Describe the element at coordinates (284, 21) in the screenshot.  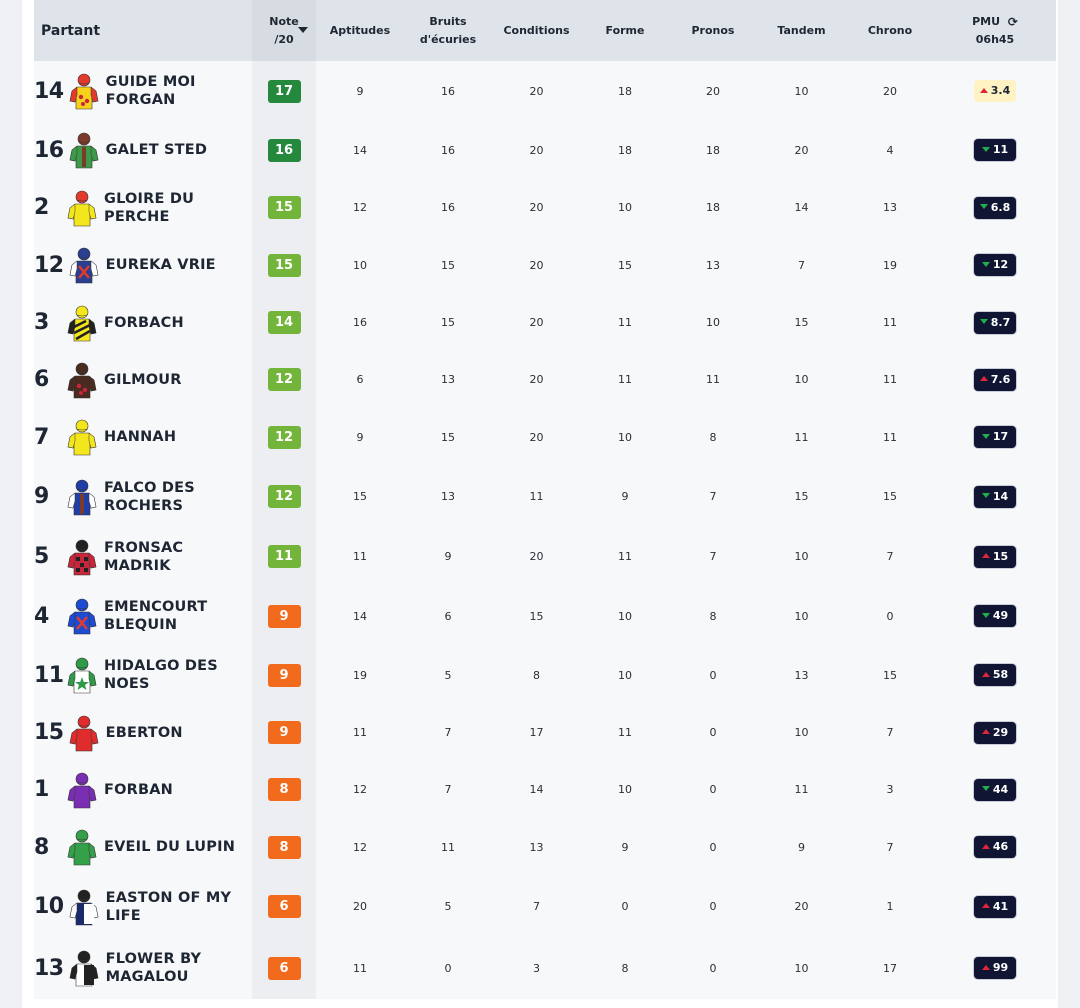
I see `header-note-label: Note` at that location.